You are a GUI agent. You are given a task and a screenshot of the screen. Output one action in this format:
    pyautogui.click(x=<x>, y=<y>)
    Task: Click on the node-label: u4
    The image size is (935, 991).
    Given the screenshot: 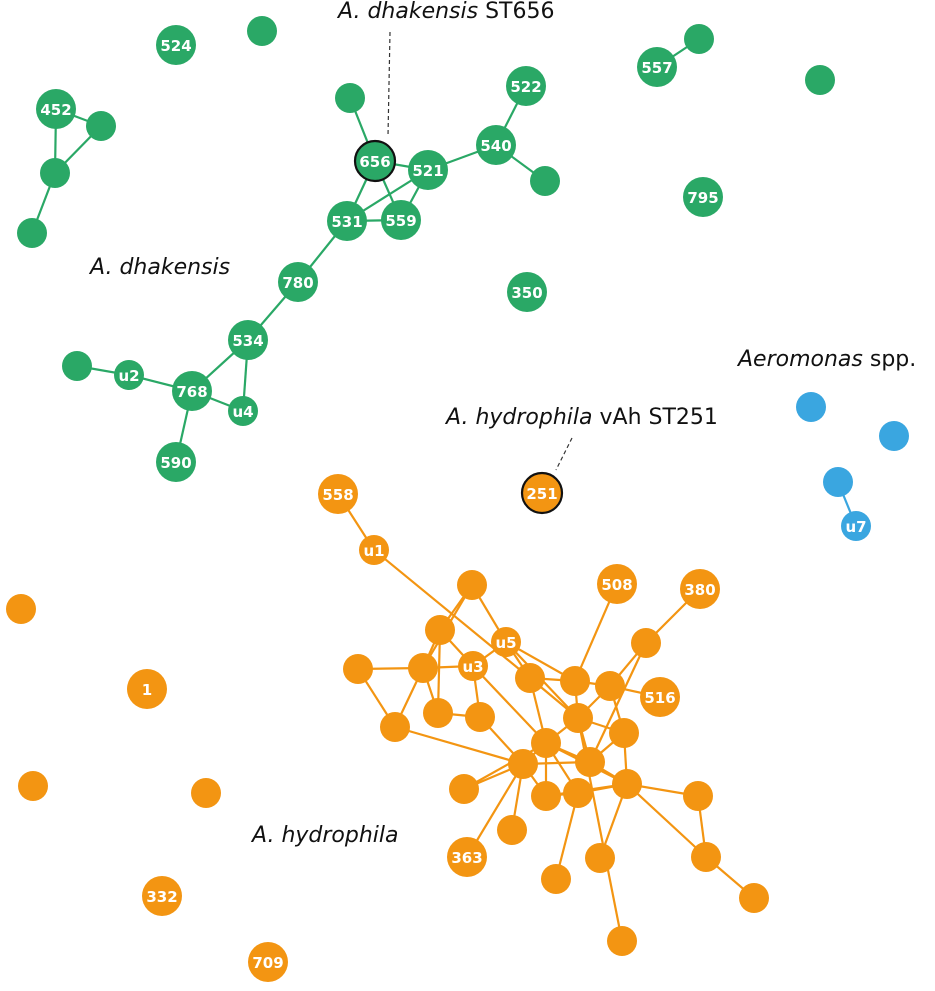 What is the action you would take?
    pyautogui.click(x=242, y=412)
    